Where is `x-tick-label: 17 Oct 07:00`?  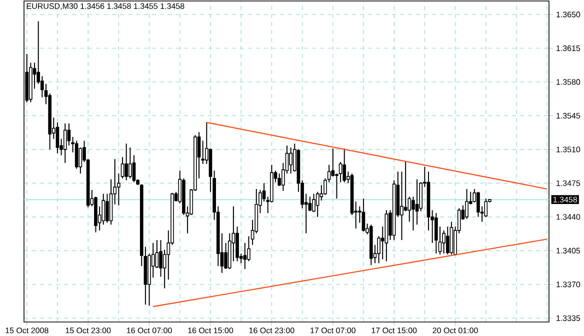
x-tick-label: 17 Oct 07:00 is located at coordinates (333, 331).